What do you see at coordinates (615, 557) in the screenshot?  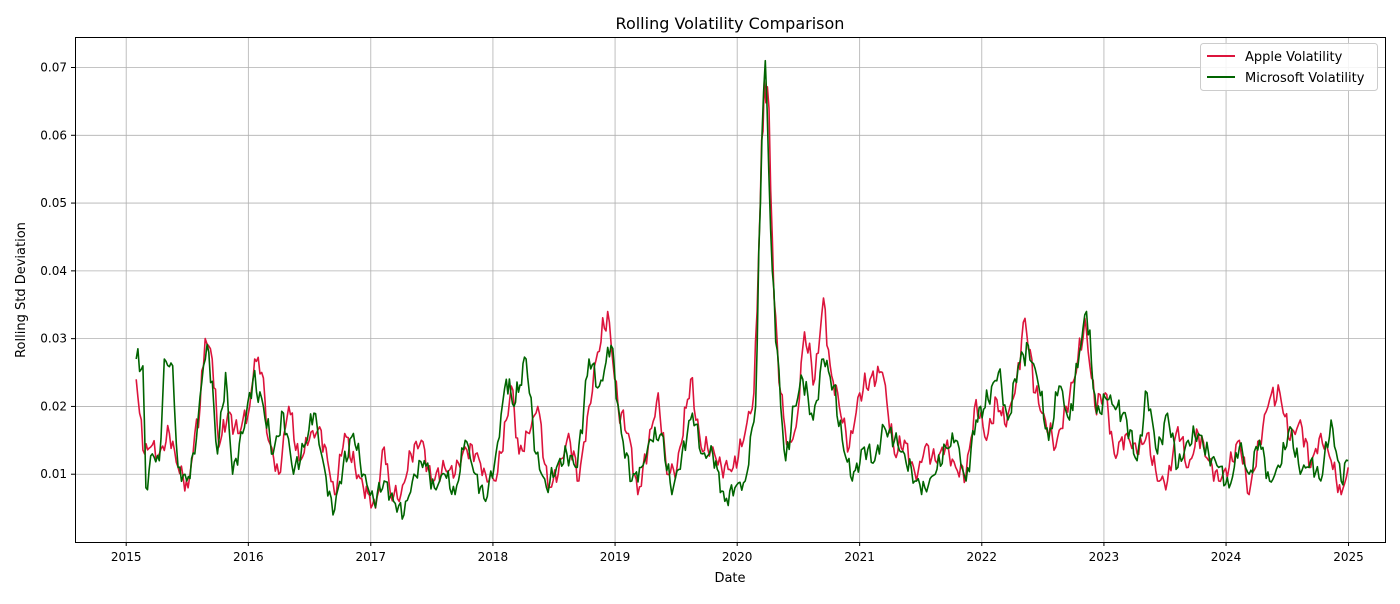 I see `x-tick-label: 2019` at bounding box center [615, 557].